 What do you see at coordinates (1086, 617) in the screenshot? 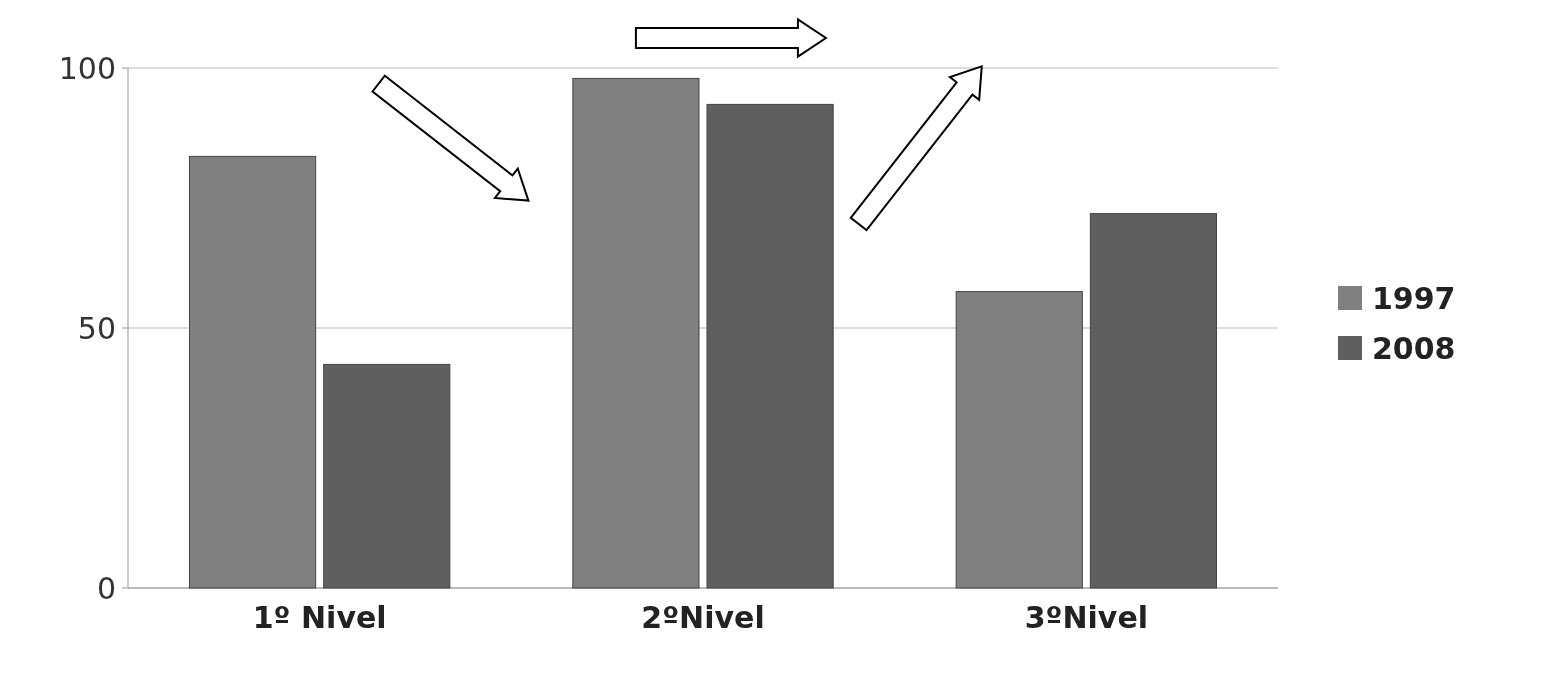
I see `x-tick-label: 3ºNivel` at bounding box center [1086, 617].